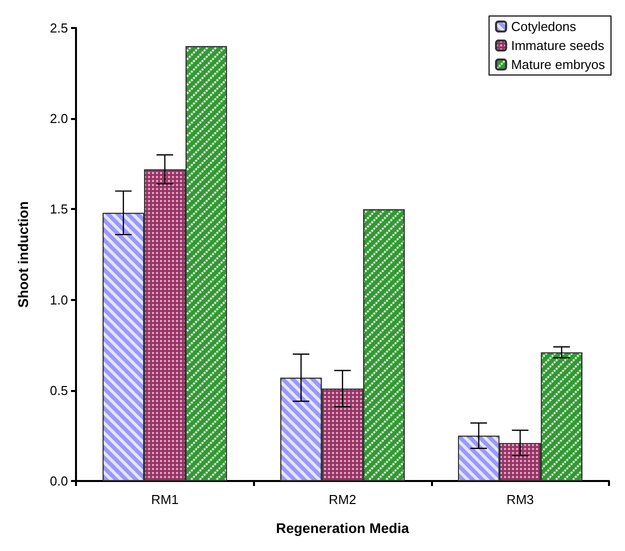 The height and width of the screenshot is (551, 625). Describe the element at coordinates (59, 28) in the screenshot. I see `y-tick-label: 2.5` at that location.